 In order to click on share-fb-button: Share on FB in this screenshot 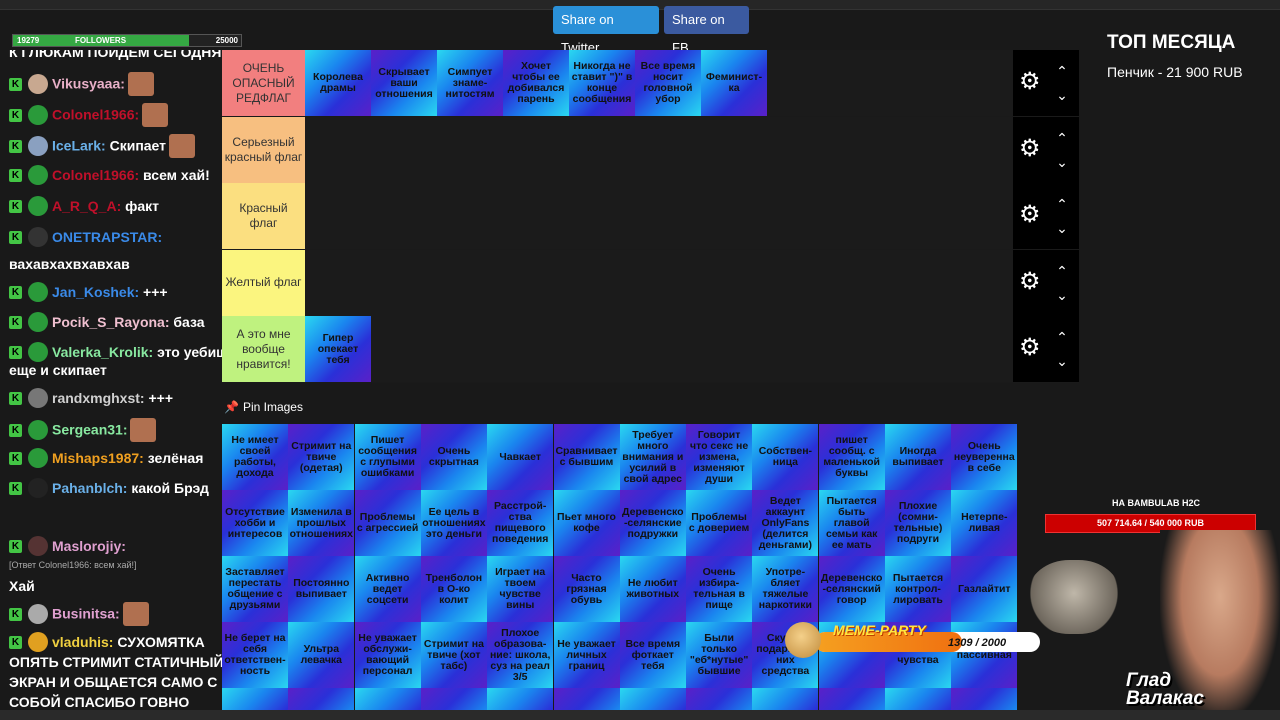, I will do `click(706, 30)`.